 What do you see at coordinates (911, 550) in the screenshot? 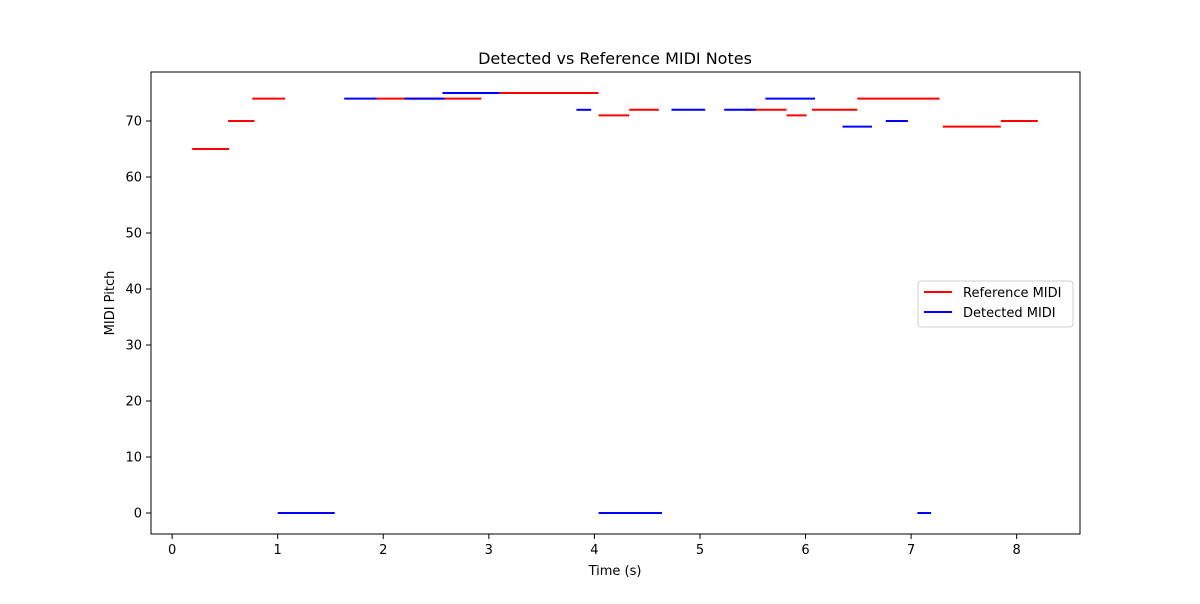
I see `x-tick-label-7: 7` at bounding box center [911, 550].